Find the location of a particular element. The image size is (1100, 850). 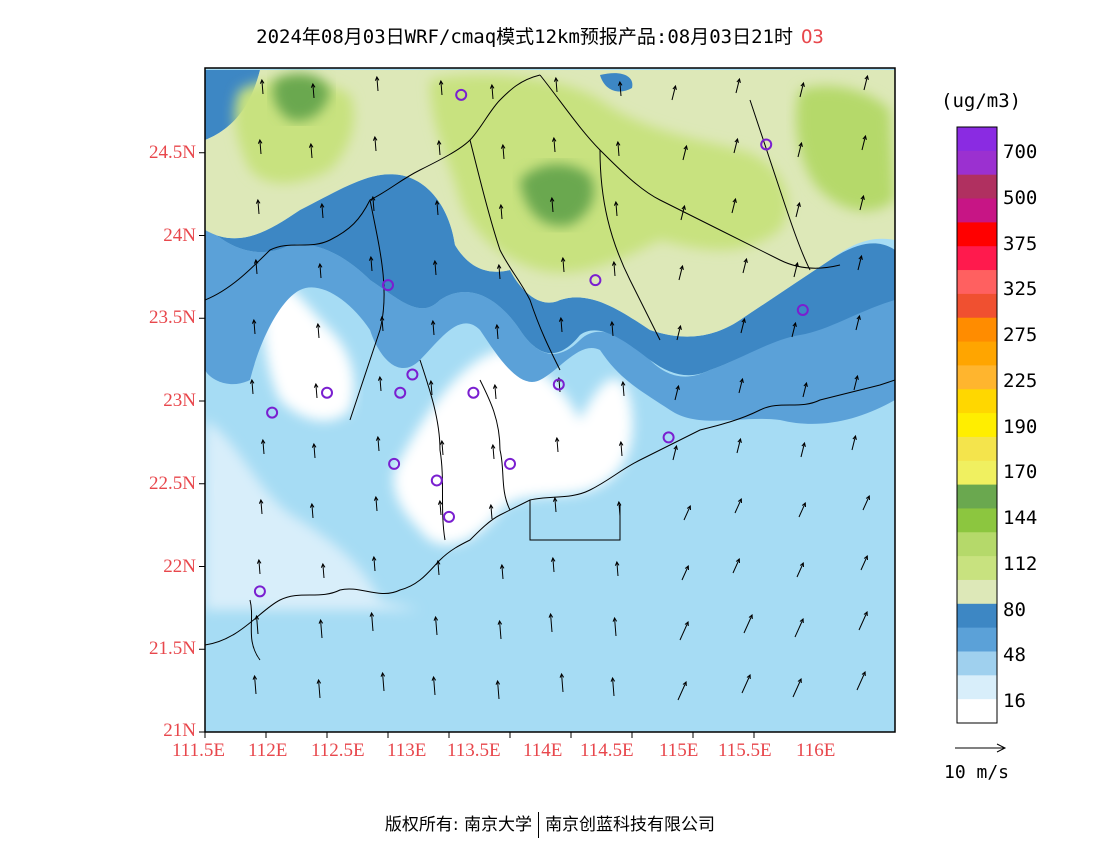

lon-label: 115.5E is located at coordinates (745, 750).